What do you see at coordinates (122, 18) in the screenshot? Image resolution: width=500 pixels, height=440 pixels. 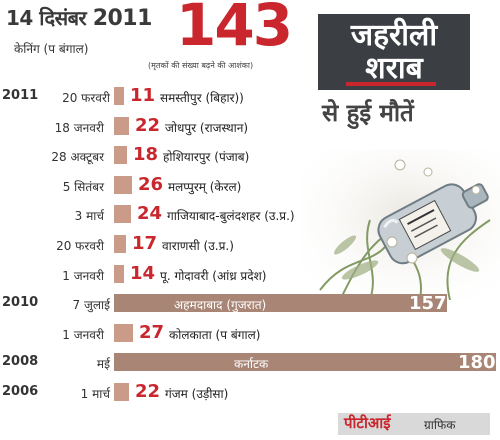 I see `header-year: 2011` at bounding box center [122, 18].